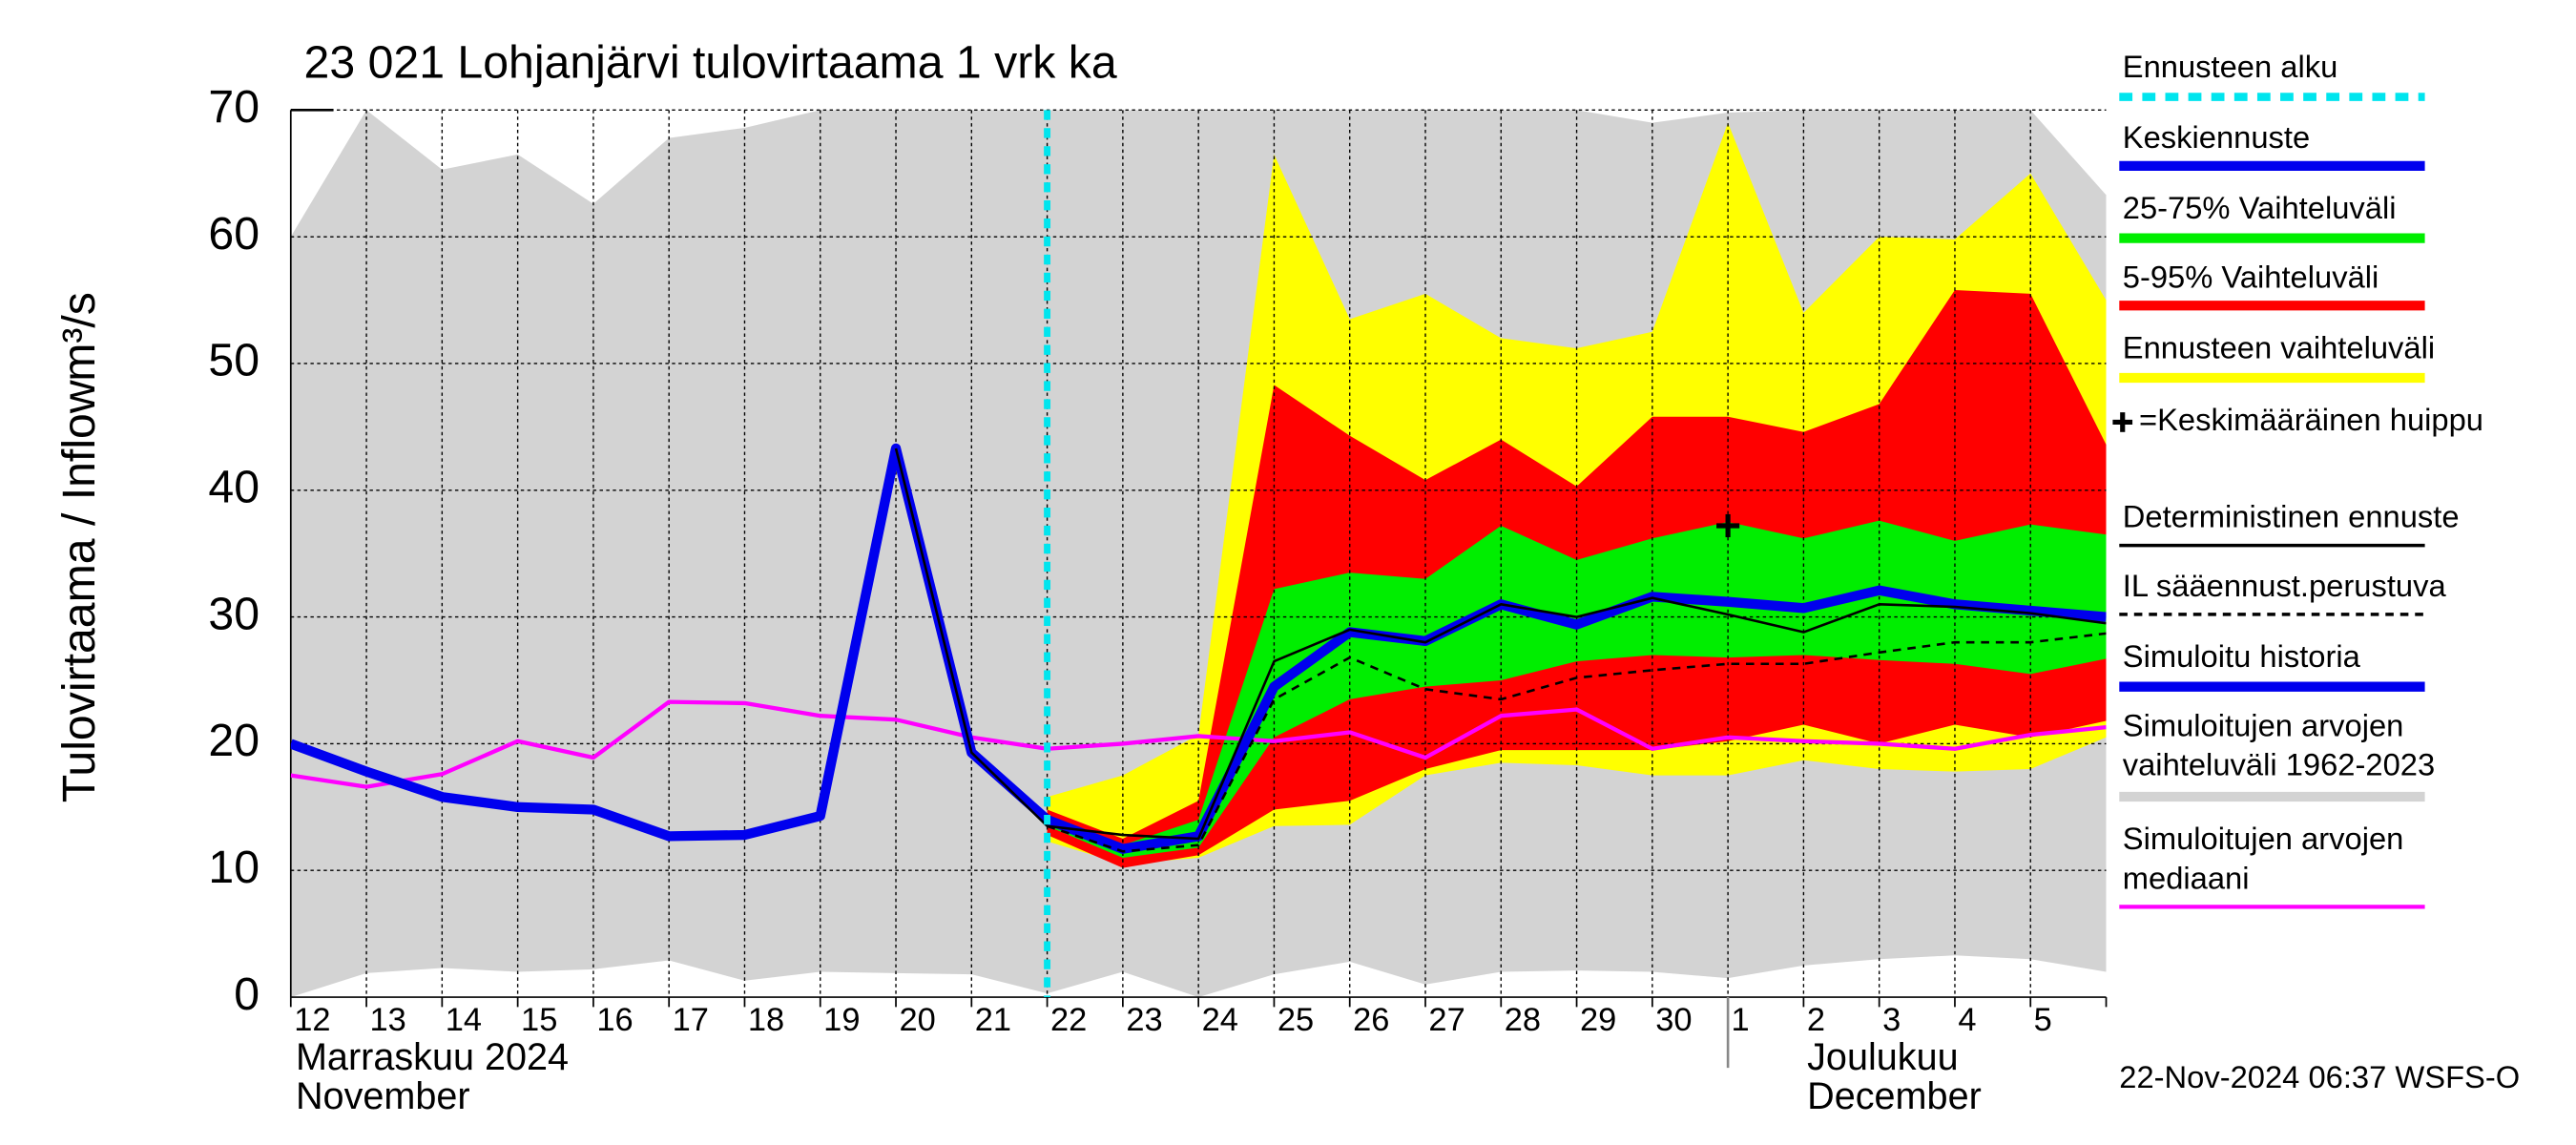  What do you see at coordinates (234, 107) in the screenshot?
I see `y-tick-label: 70` at bounding box center [234, 107].